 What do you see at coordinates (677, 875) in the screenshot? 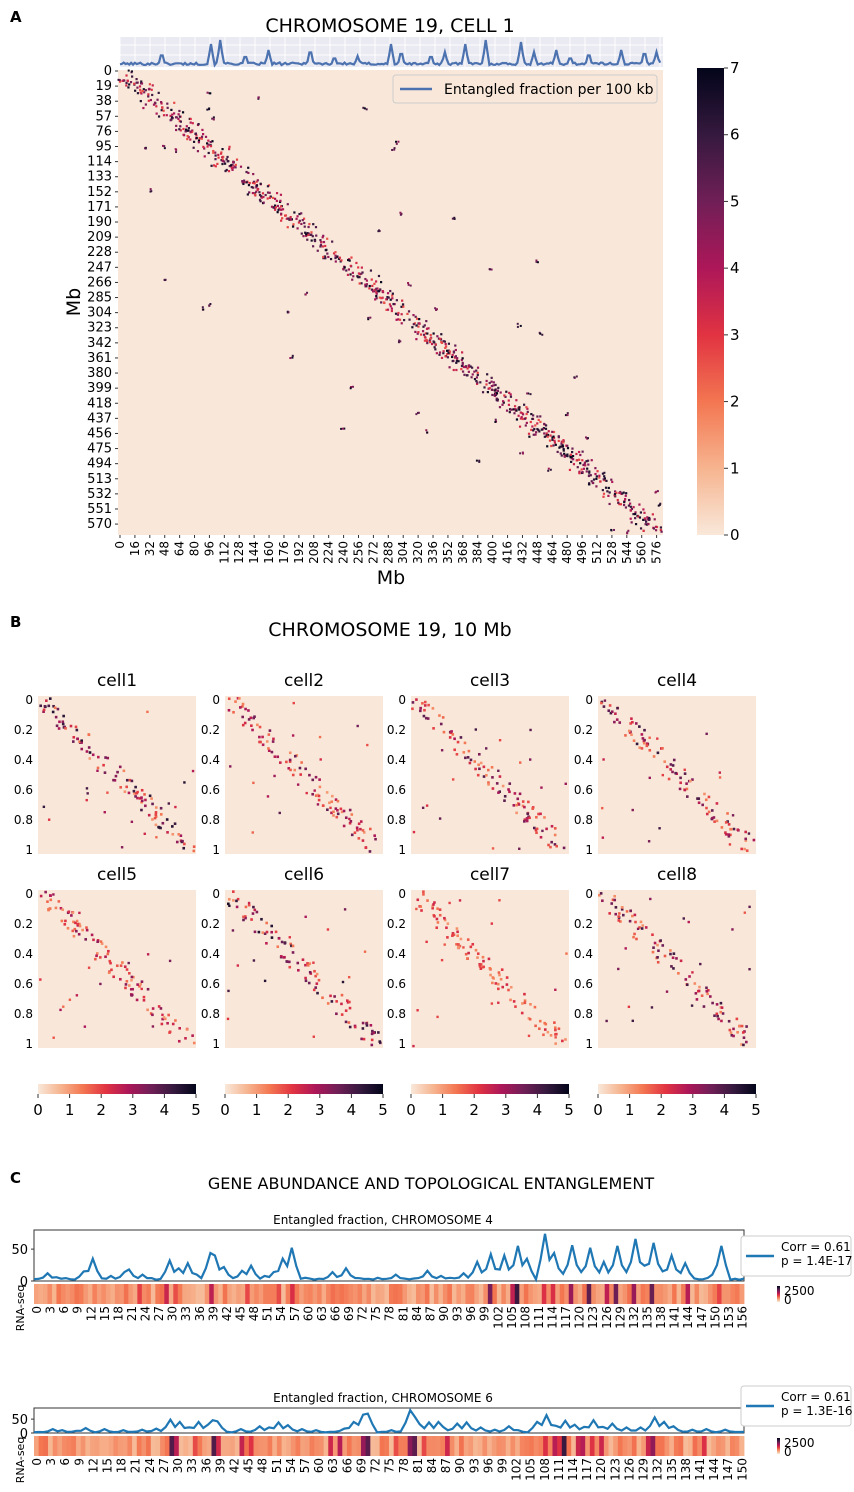
I see `cell-title: cell8` at bounding box center [677, 875].